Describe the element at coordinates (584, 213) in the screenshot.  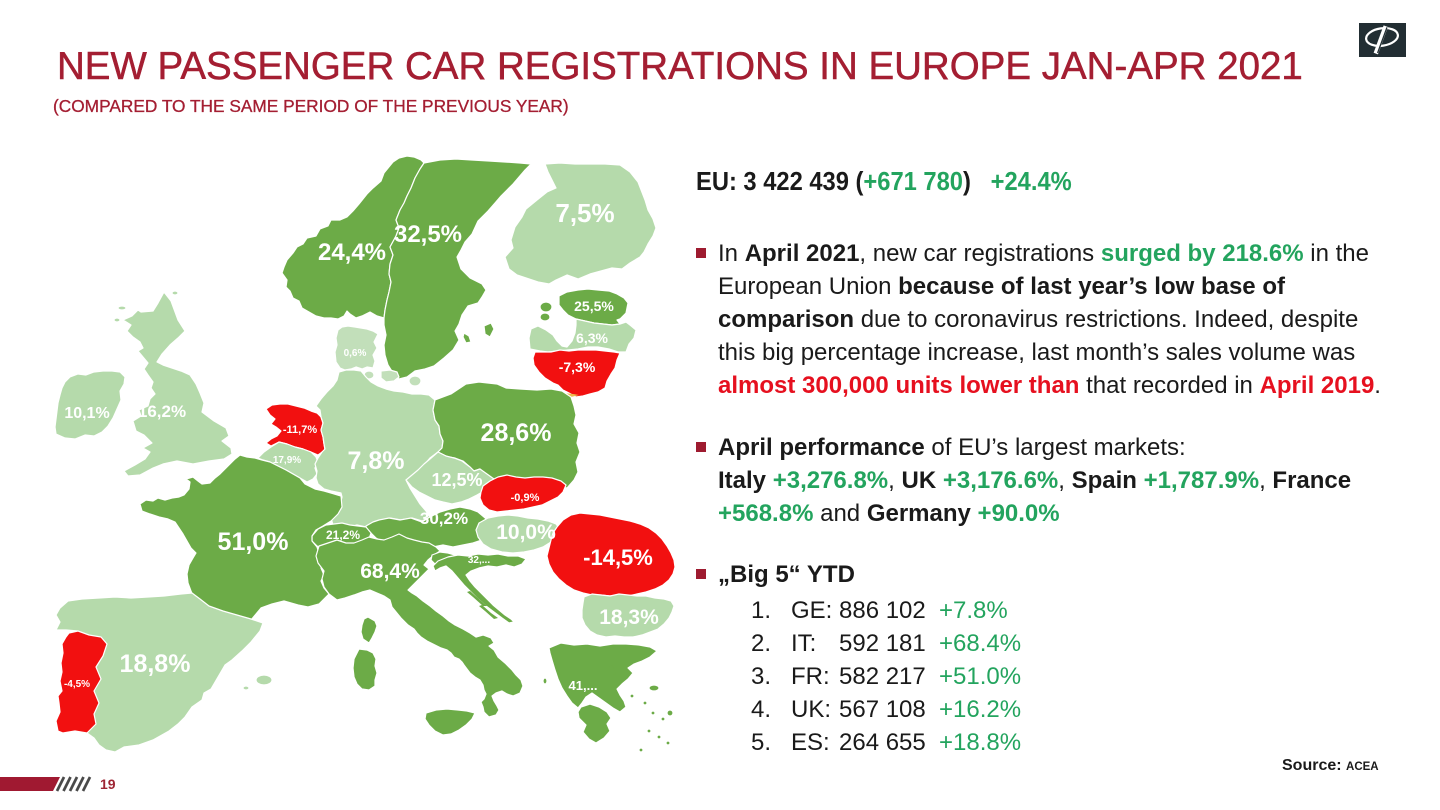
I see `svg-text: 7,5%` at that location.